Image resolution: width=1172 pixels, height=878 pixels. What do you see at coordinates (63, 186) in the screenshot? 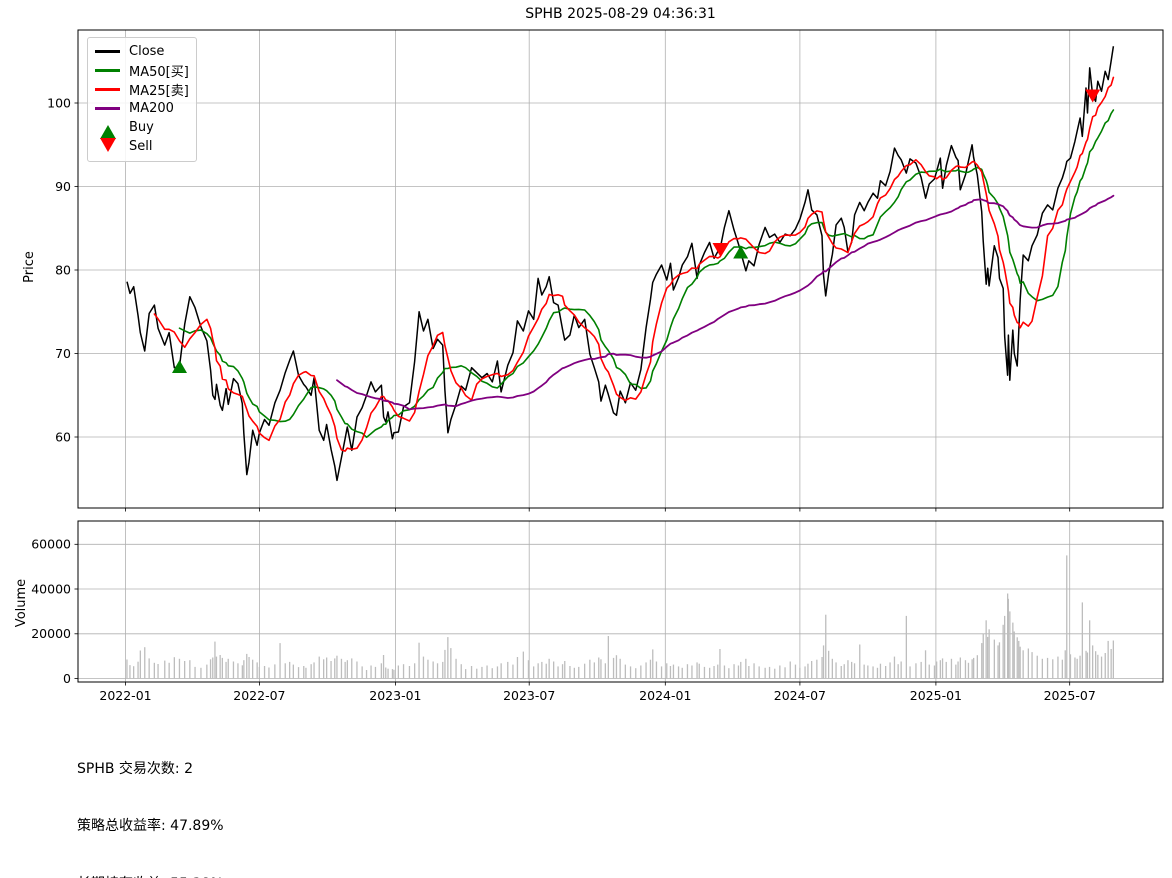
I see `svg-text: 90` at bounding box center [63, 186].